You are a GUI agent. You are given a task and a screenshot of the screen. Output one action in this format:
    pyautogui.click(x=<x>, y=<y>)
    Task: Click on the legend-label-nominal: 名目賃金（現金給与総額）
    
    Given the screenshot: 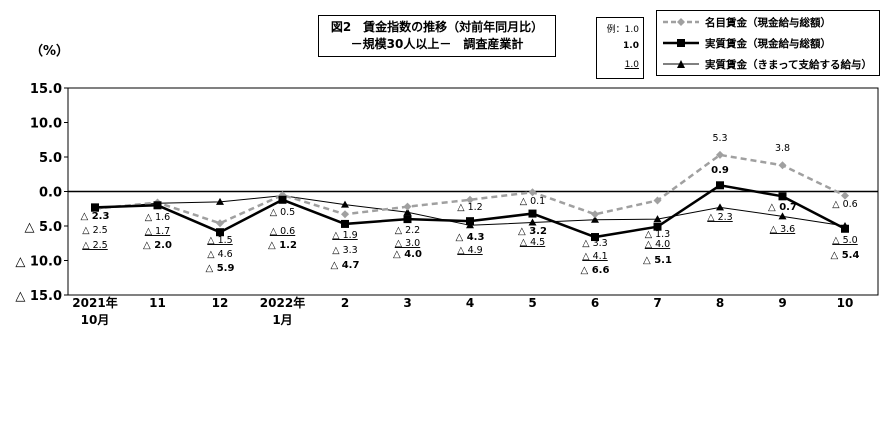 What is the action you would take?
    pyautogui.click(x=768, y=23)
    